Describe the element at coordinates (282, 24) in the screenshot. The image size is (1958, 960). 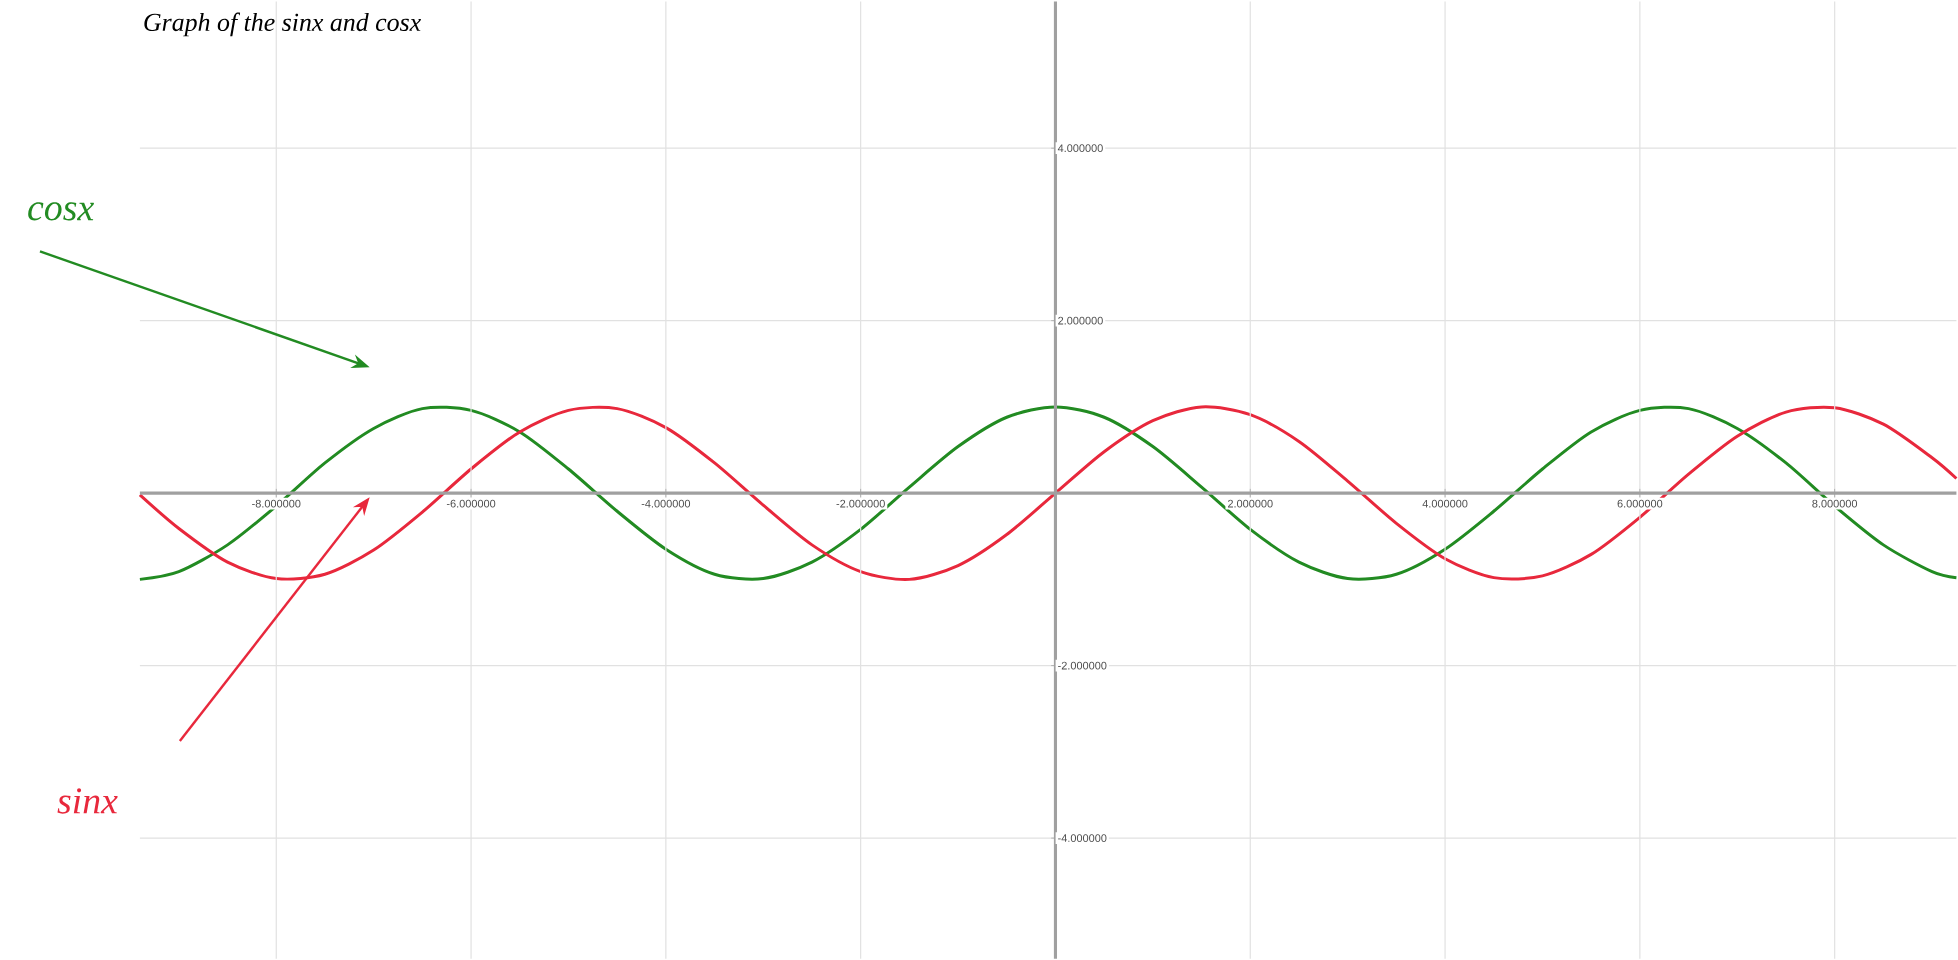
I see `chart-title: Graph of the sinx and cosx` at that location.